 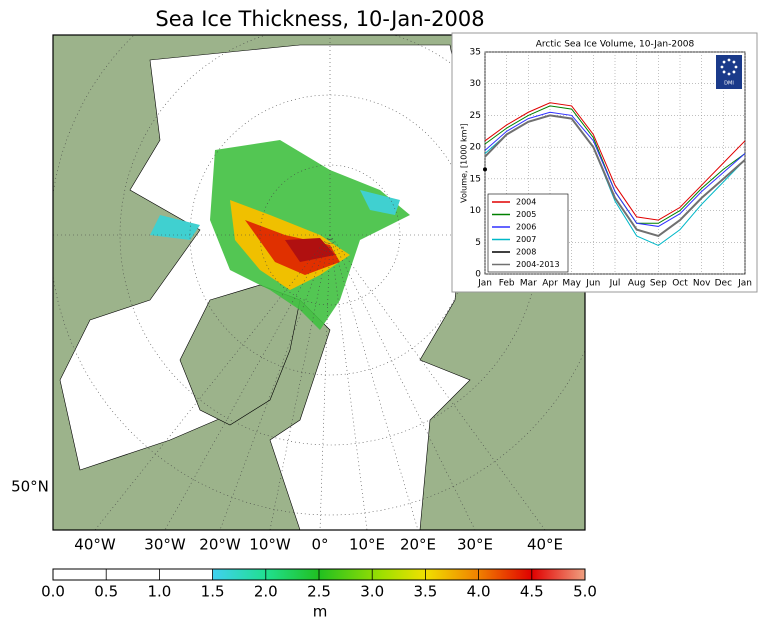 What do you see at coordinates (220, 545) in the screenshot?
I see `longitude-label: 20°W` at bounding box center [220, 545].